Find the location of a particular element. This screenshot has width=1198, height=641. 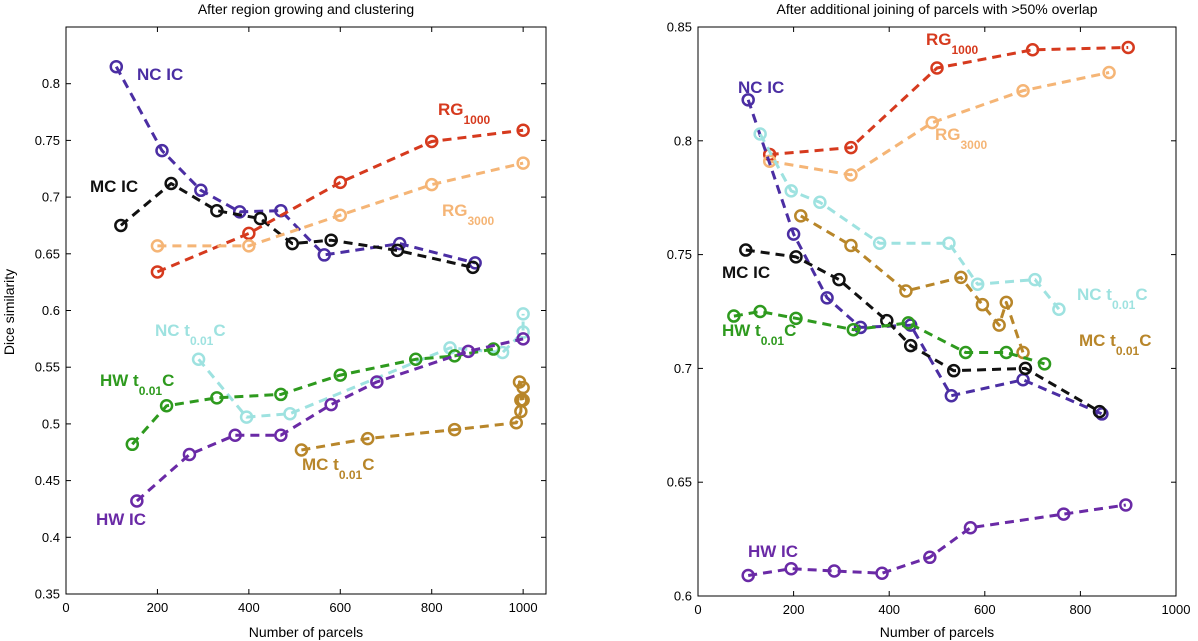

x-tick-label: 600 is located at coordinates (340, 607).